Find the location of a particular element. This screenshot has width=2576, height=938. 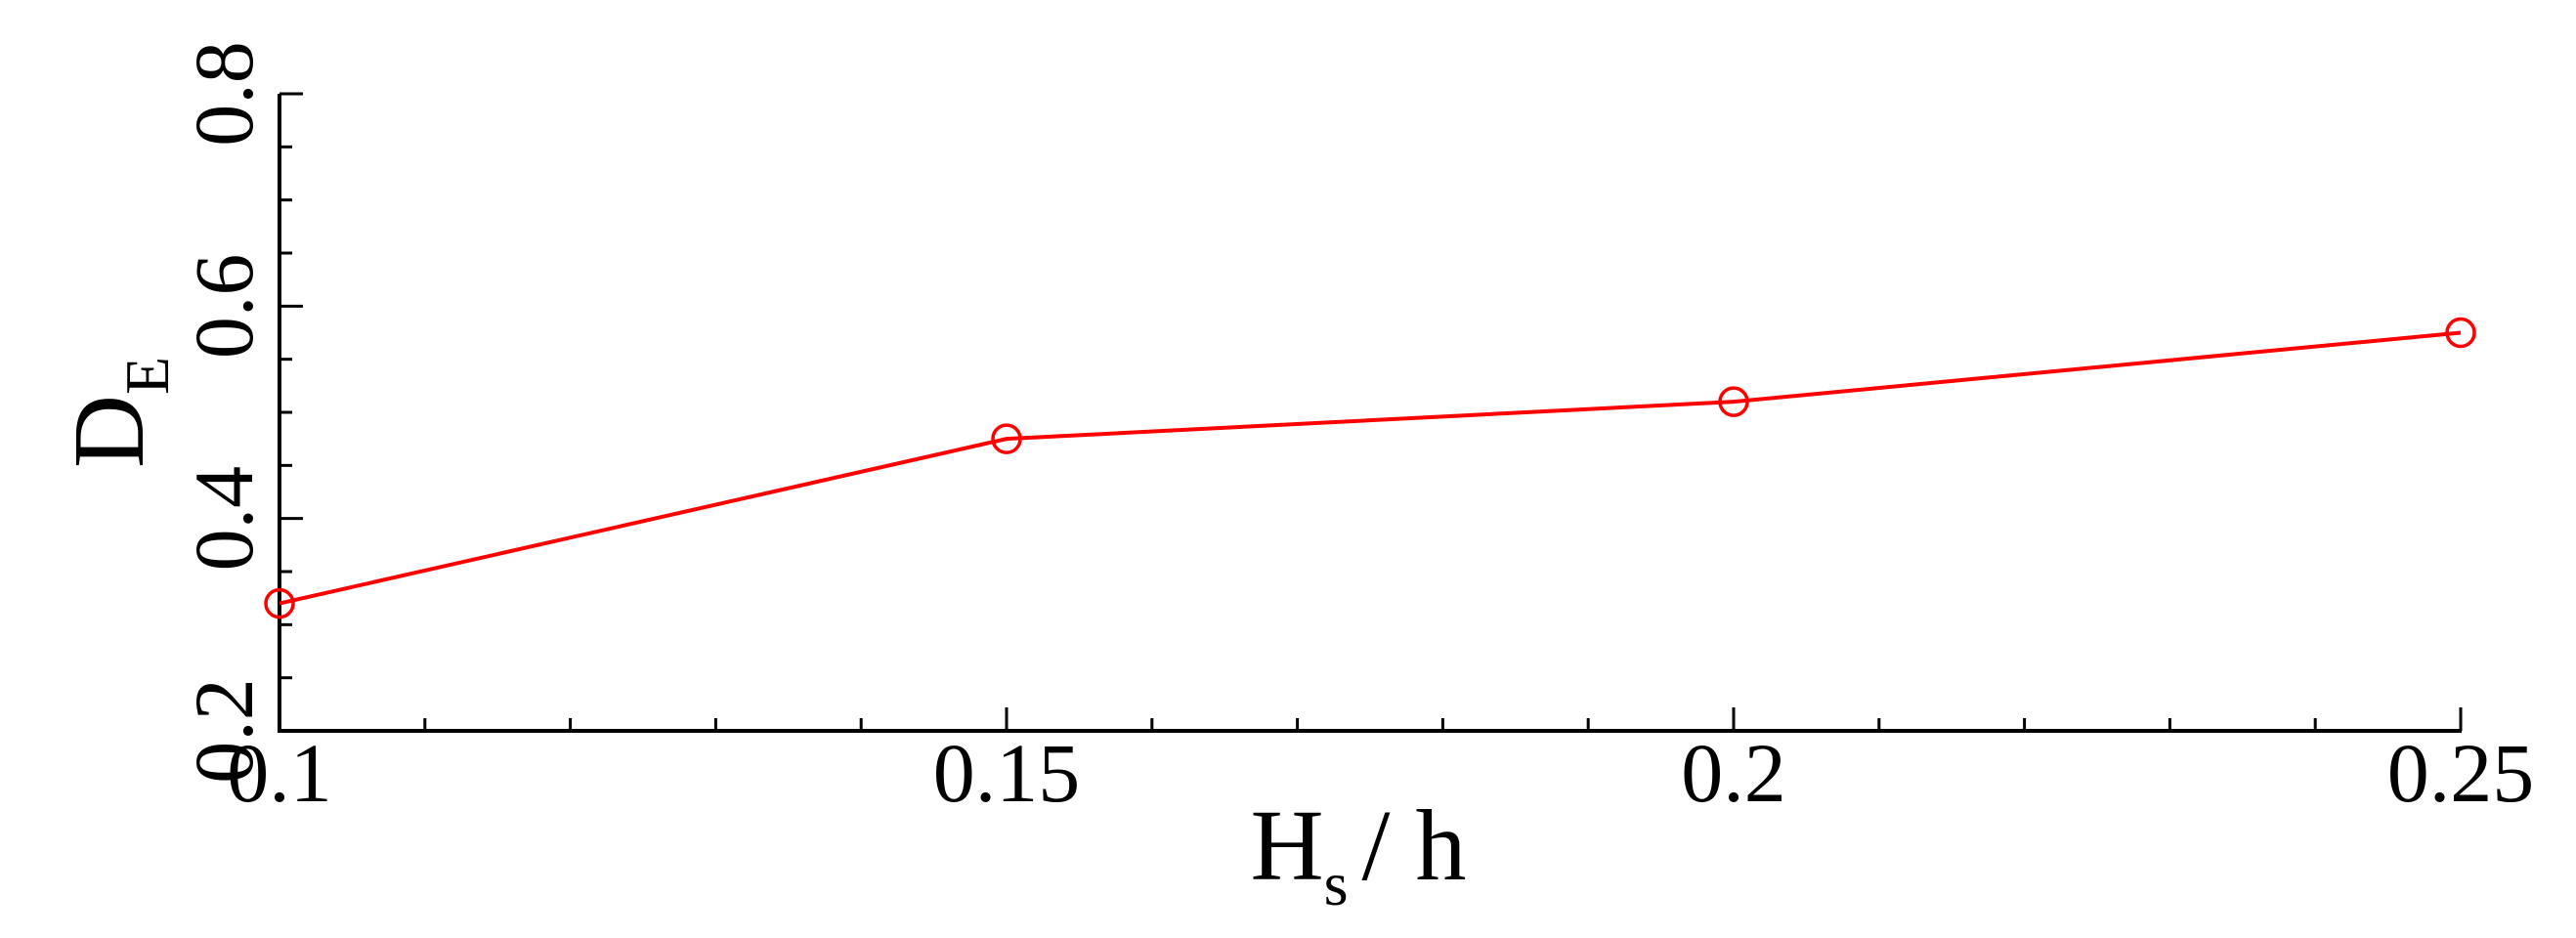

x-tick-label: 0.1 is located at coordinates (279, 773).